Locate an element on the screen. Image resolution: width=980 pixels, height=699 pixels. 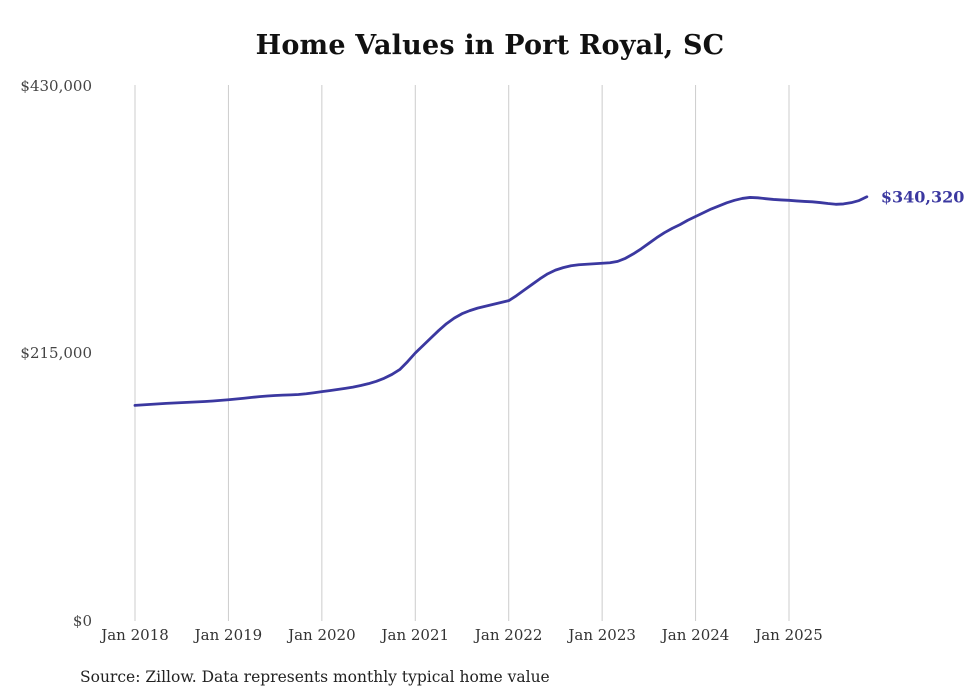
x-axis-tick-label: Jan 2025 is located at coordinates (789, 635).